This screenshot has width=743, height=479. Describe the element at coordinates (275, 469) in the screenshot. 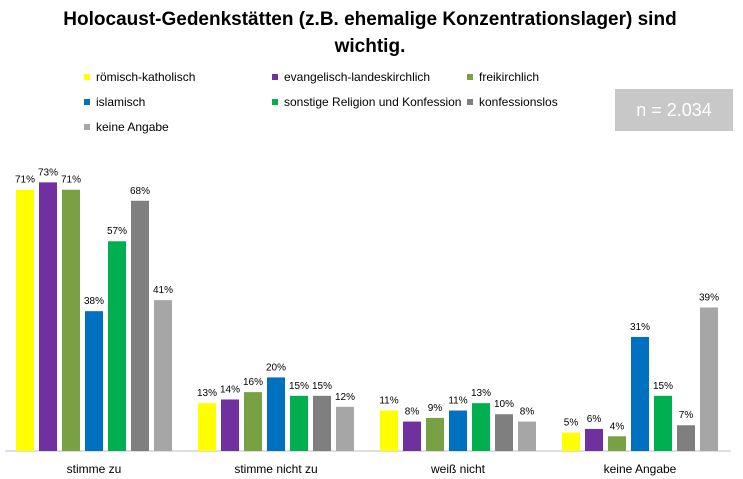

I see `category-label: stimme nicht zu` at that location.